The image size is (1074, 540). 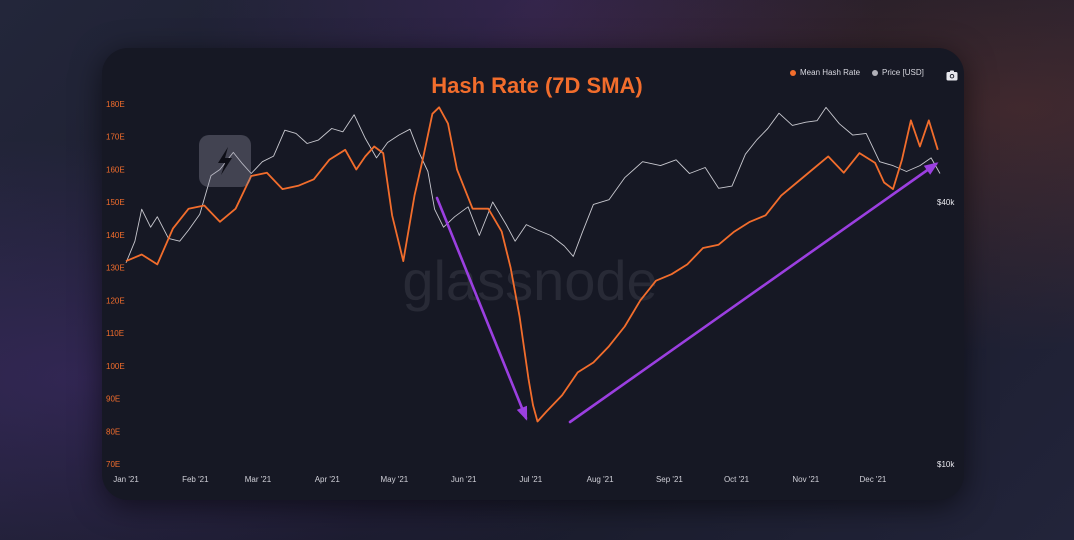 I want to click on down-arrow-annotation, so click(x=481, y=308).